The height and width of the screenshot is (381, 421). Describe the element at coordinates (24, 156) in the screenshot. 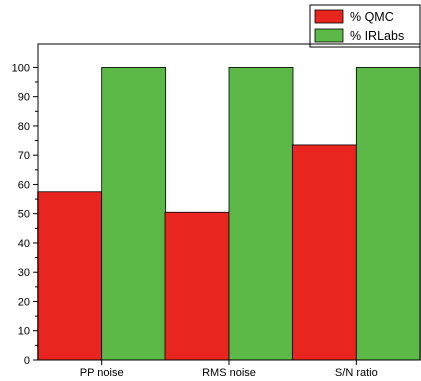

I see `y-tick-label: 70` at that location.